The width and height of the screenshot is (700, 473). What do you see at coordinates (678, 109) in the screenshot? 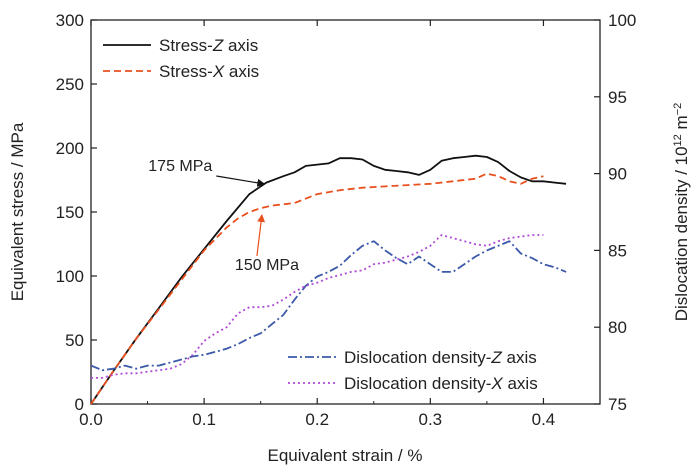
I see `y-right-axis-title-unit-exponent: −2` at bounding box center [678, 109].